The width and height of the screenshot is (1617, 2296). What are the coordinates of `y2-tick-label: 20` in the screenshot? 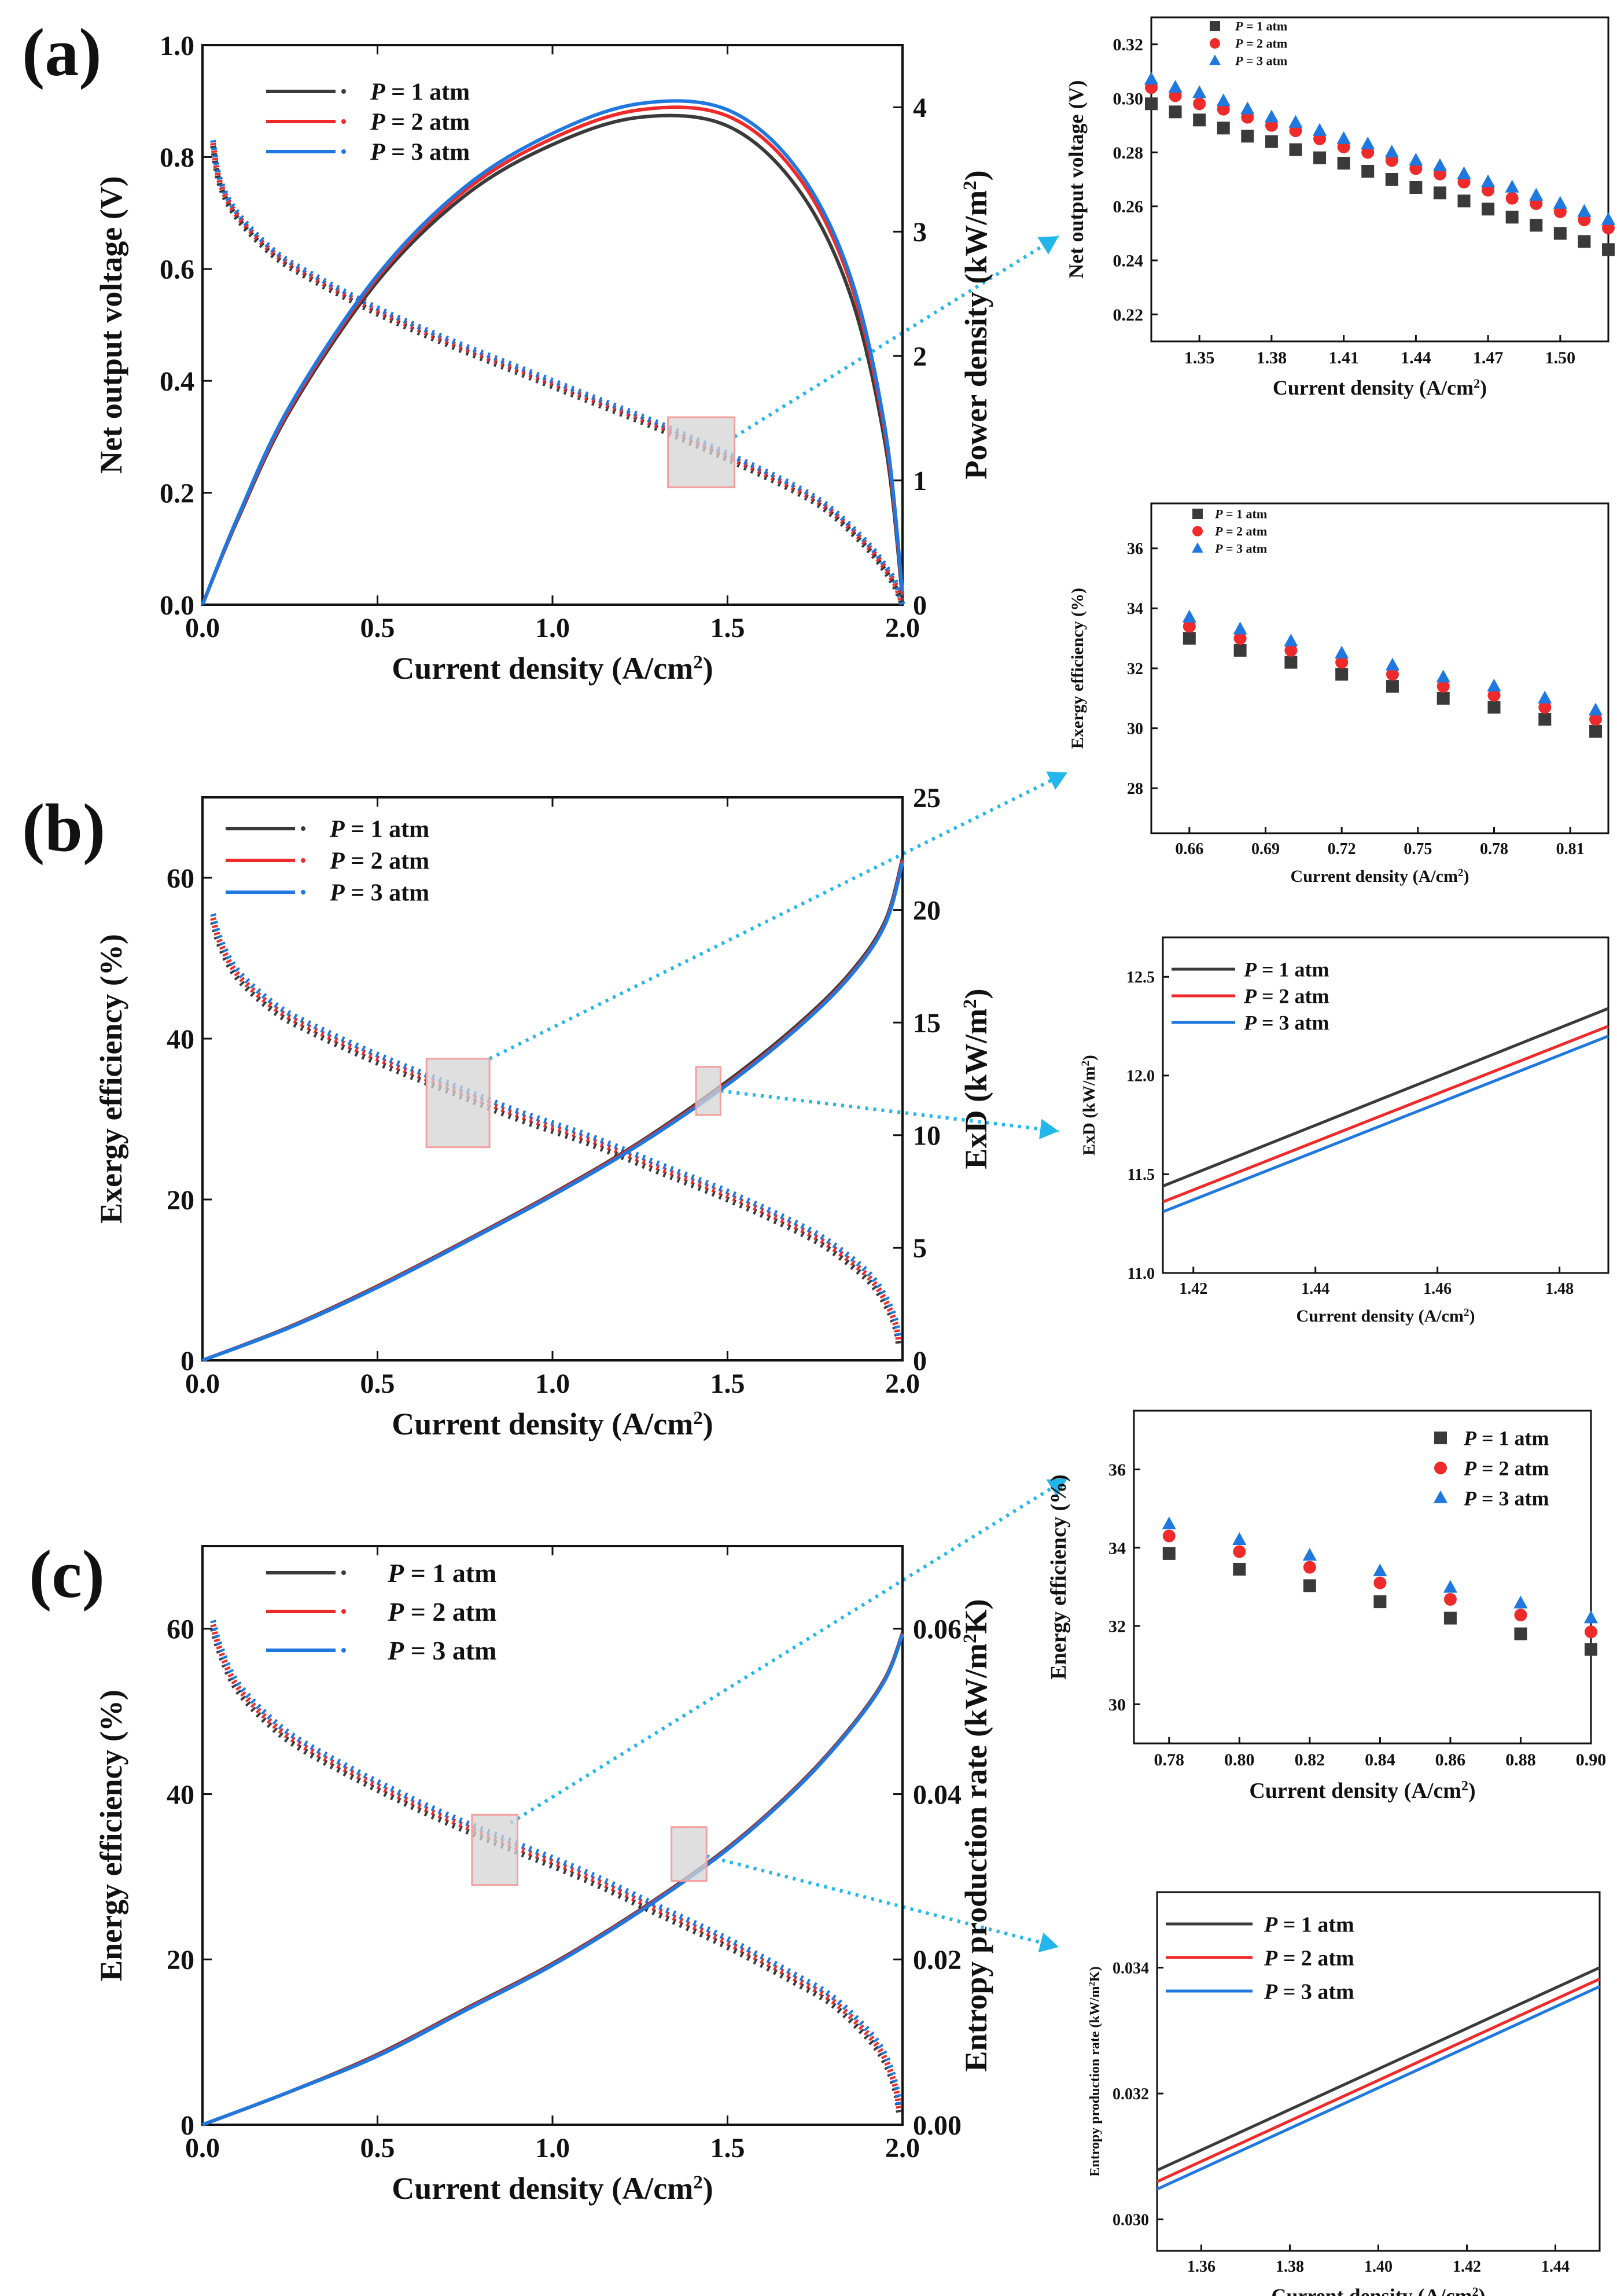 It's located at (927, 910).